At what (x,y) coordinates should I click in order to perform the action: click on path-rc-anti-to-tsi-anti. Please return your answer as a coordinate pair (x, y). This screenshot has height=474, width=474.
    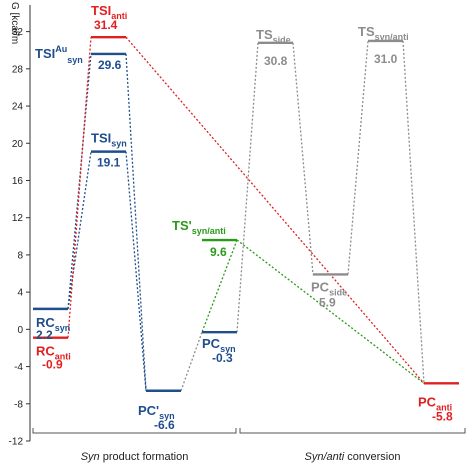
    Looking at the image, I should click on (79, 187).